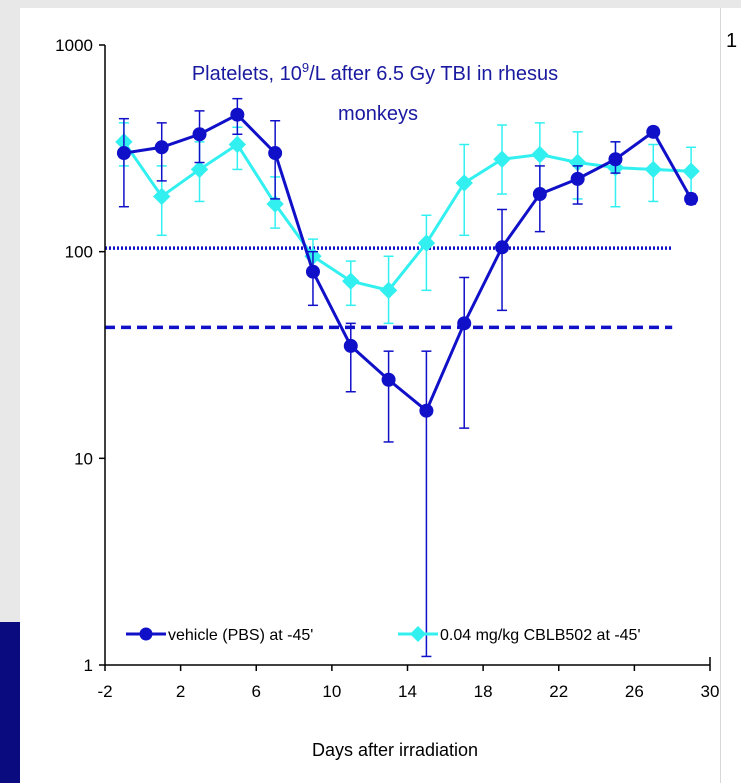 This screenshot has height=783, width=741. Describe the element at coordinates (483, 691) in the screenshot. I see `x-tick-label: 18` at that location.